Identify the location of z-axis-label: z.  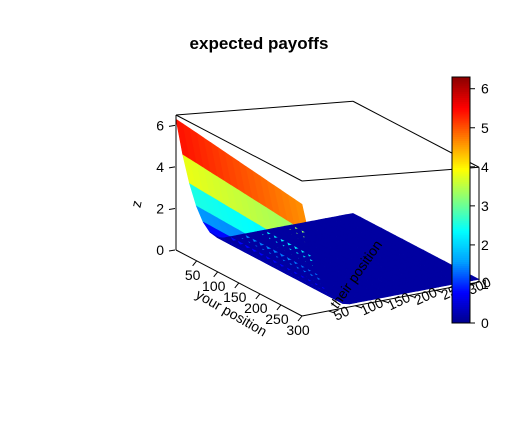
(136, 204).